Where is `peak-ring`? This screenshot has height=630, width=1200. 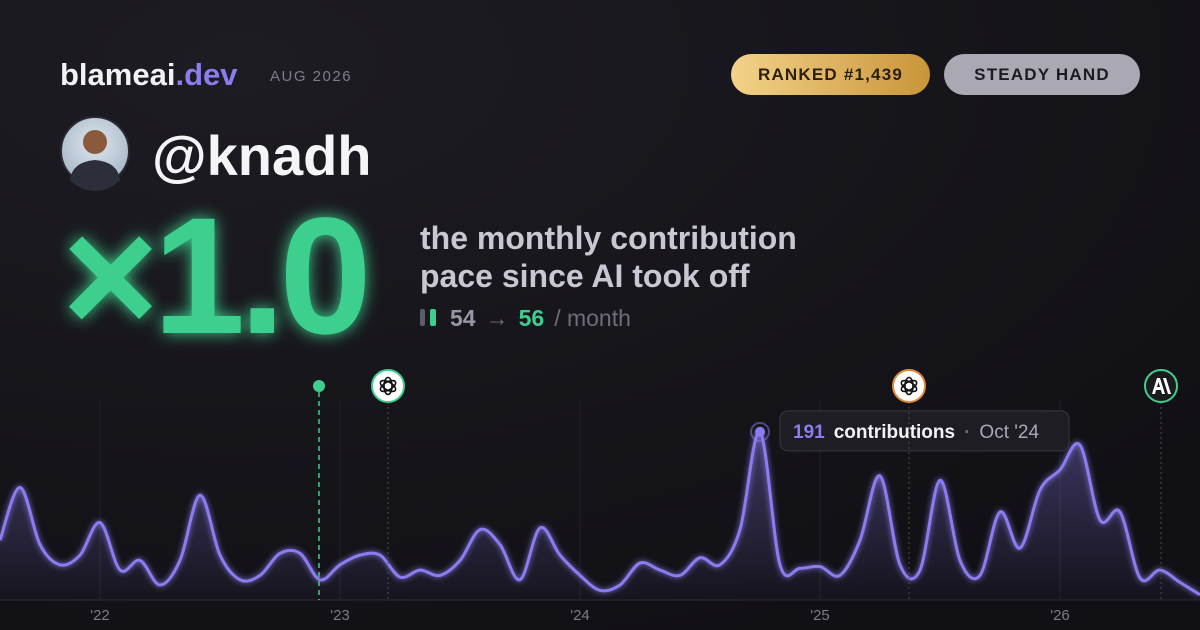
peak-ring is located at coordinates (760, 431).